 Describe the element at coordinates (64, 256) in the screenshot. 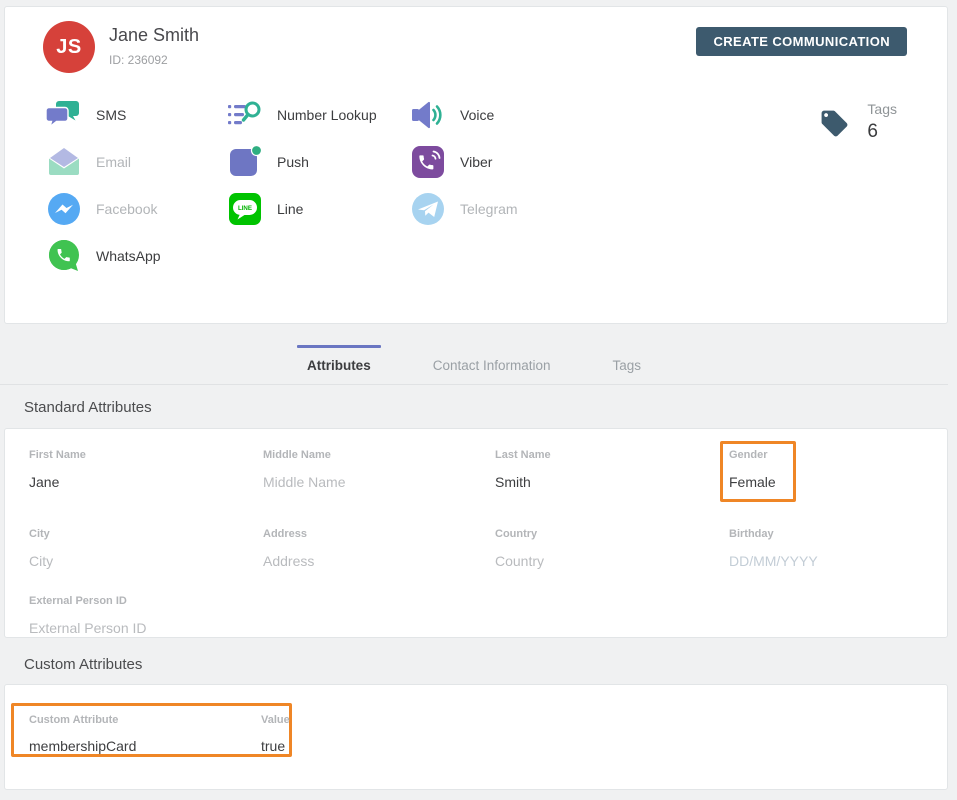

I see `whatsapp-icon` at that location.